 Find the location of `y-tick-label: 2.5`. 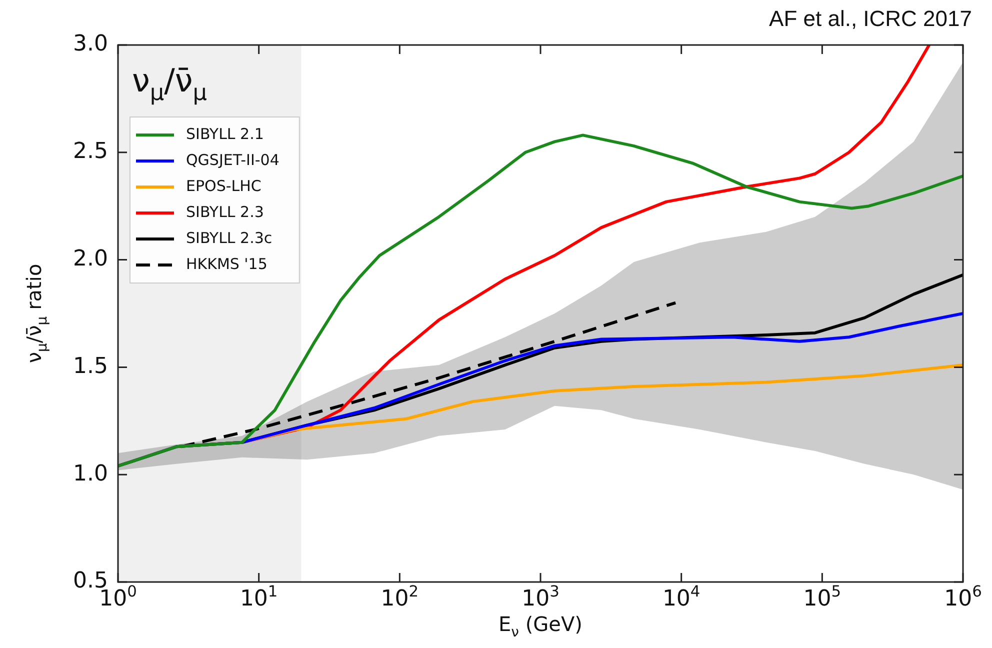

y-tick-label: 2.5 is located at coordinates (90, 151).